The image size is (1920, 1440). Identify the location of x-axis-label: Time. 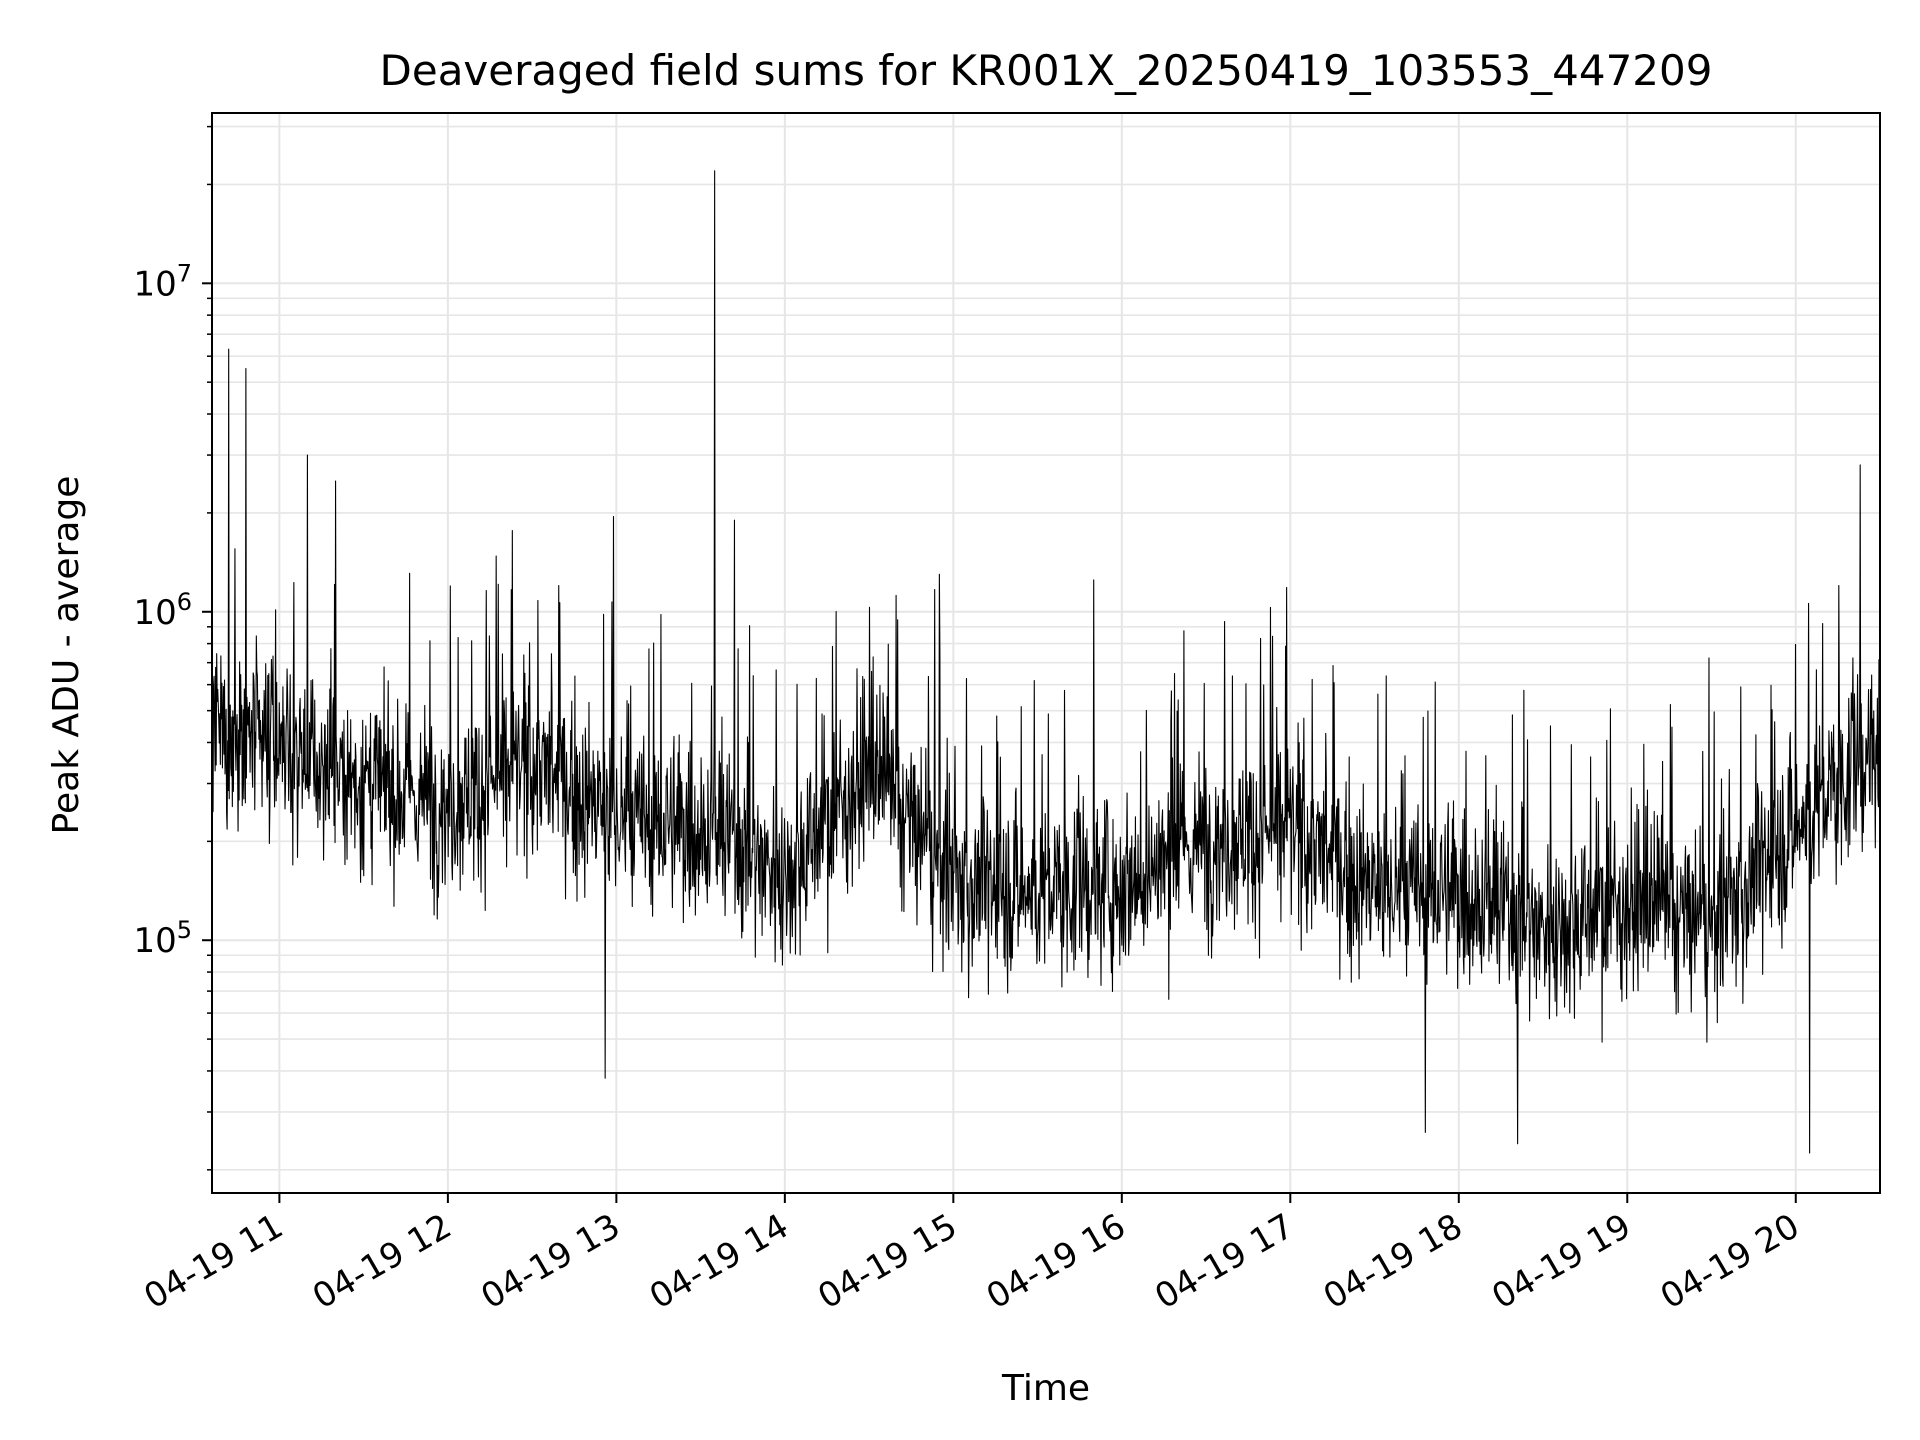
(1045, 1388).